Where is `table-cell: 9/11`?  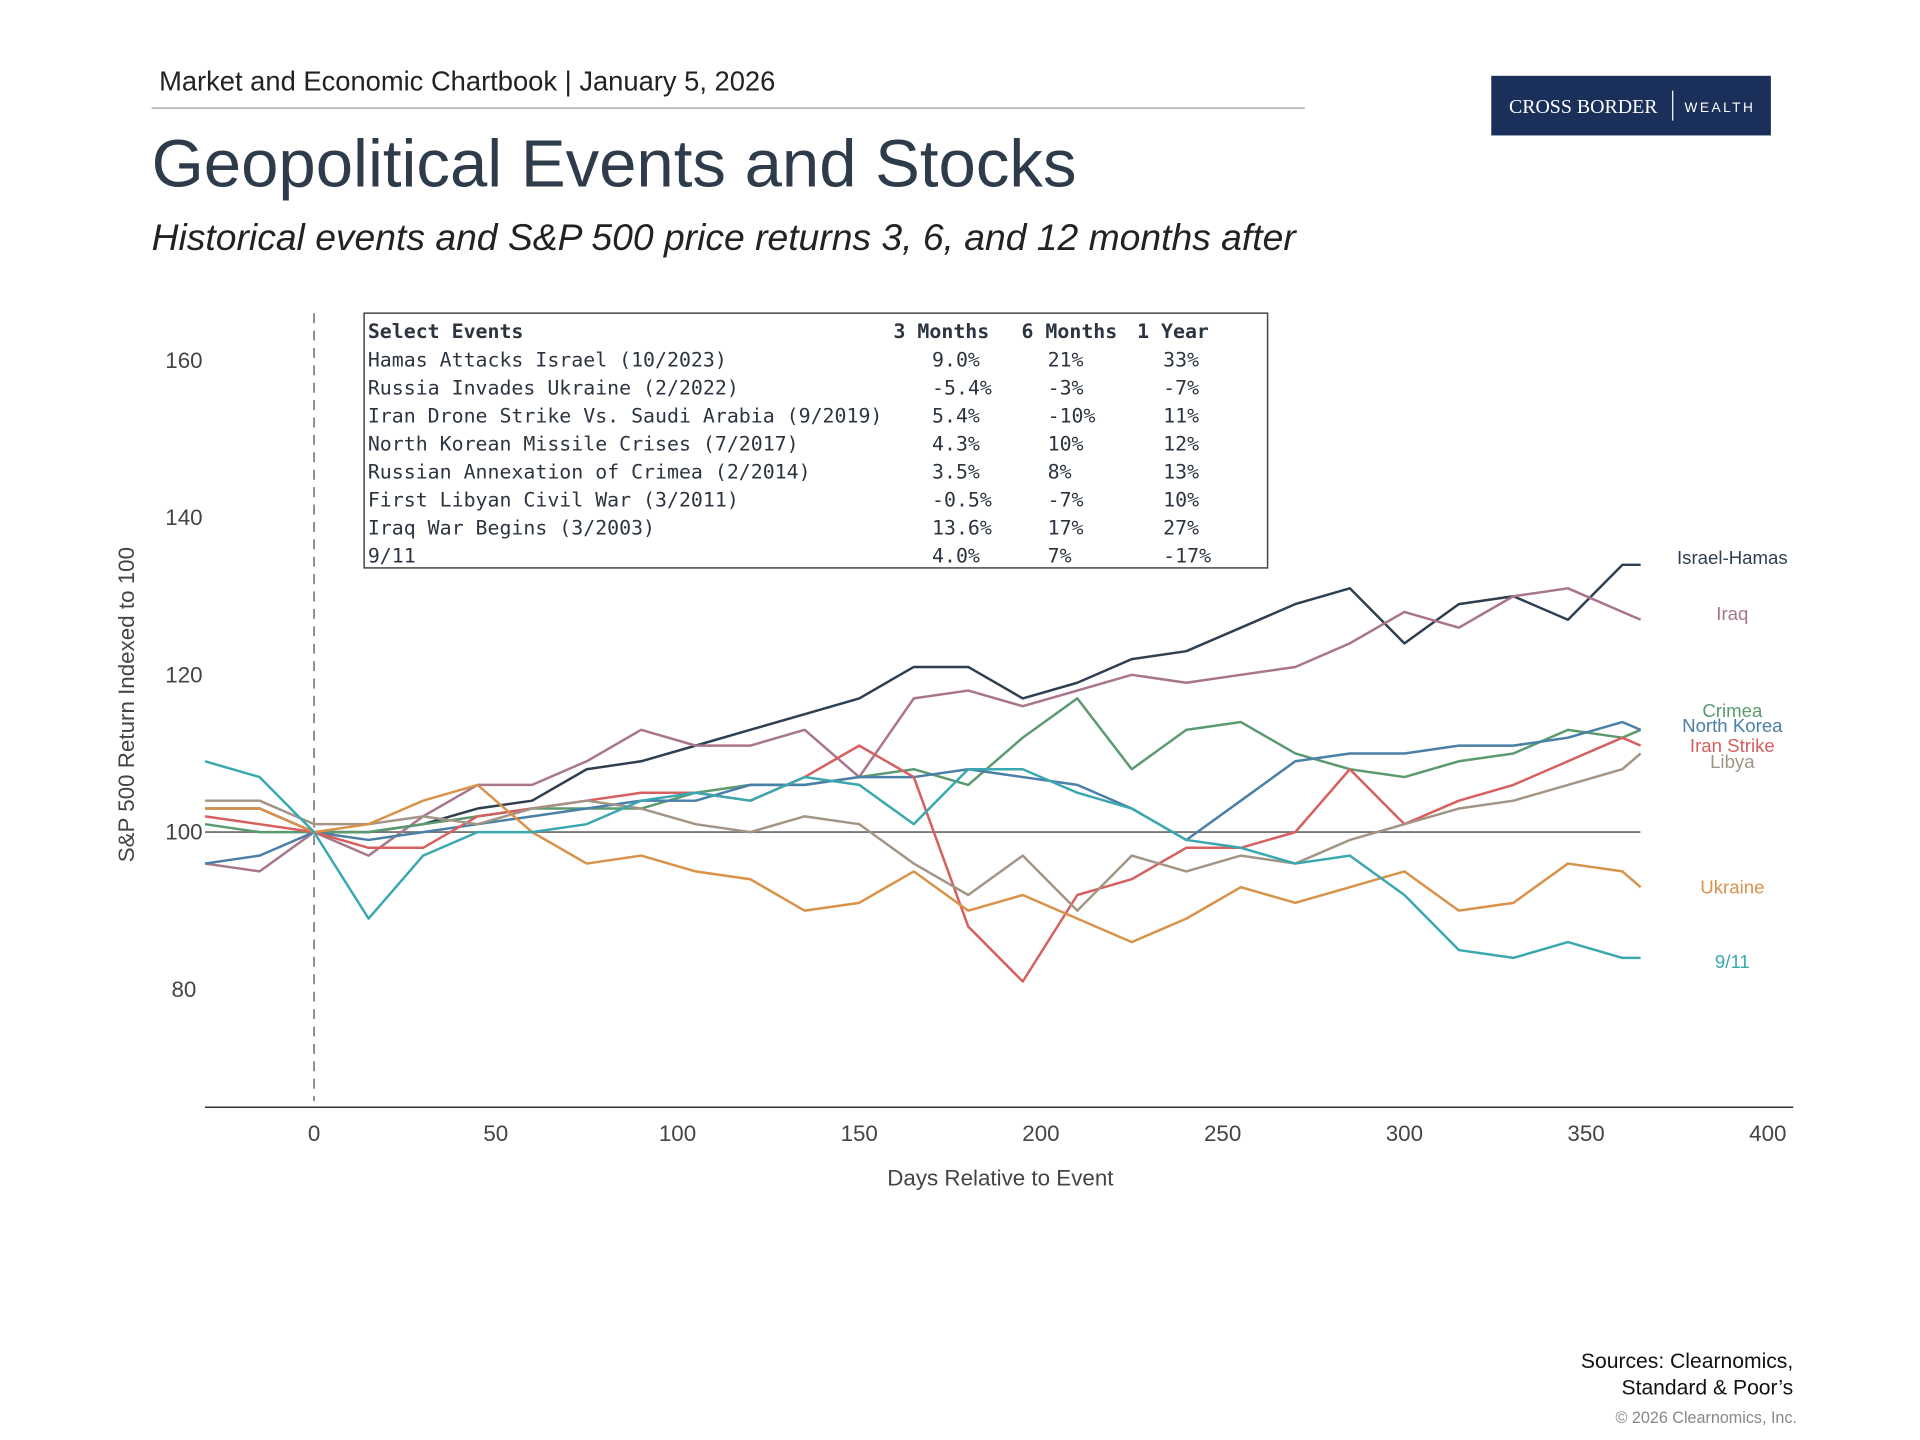 table-cell: 9/11 is located at coordinates (392, 555).